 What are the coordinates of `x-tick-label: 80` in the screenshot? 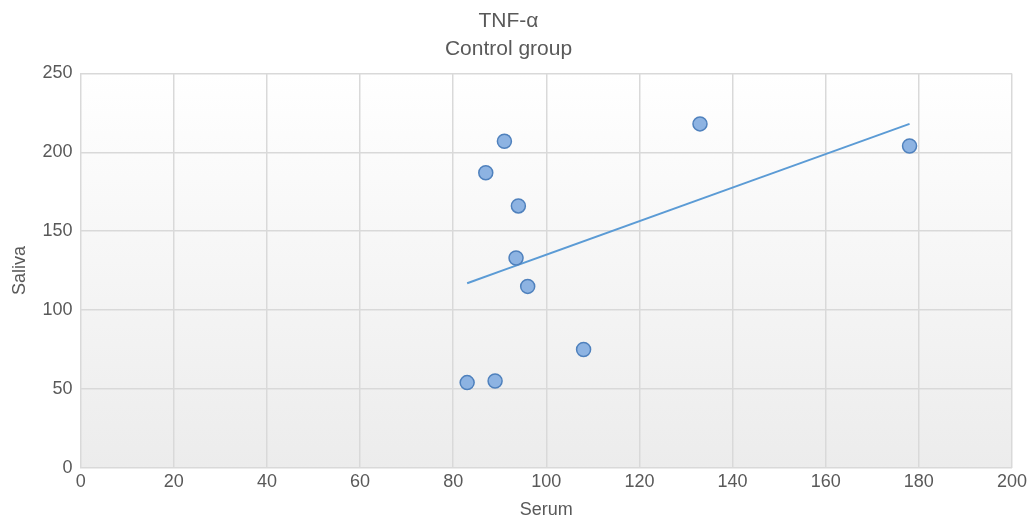 It's located at (453, 480).